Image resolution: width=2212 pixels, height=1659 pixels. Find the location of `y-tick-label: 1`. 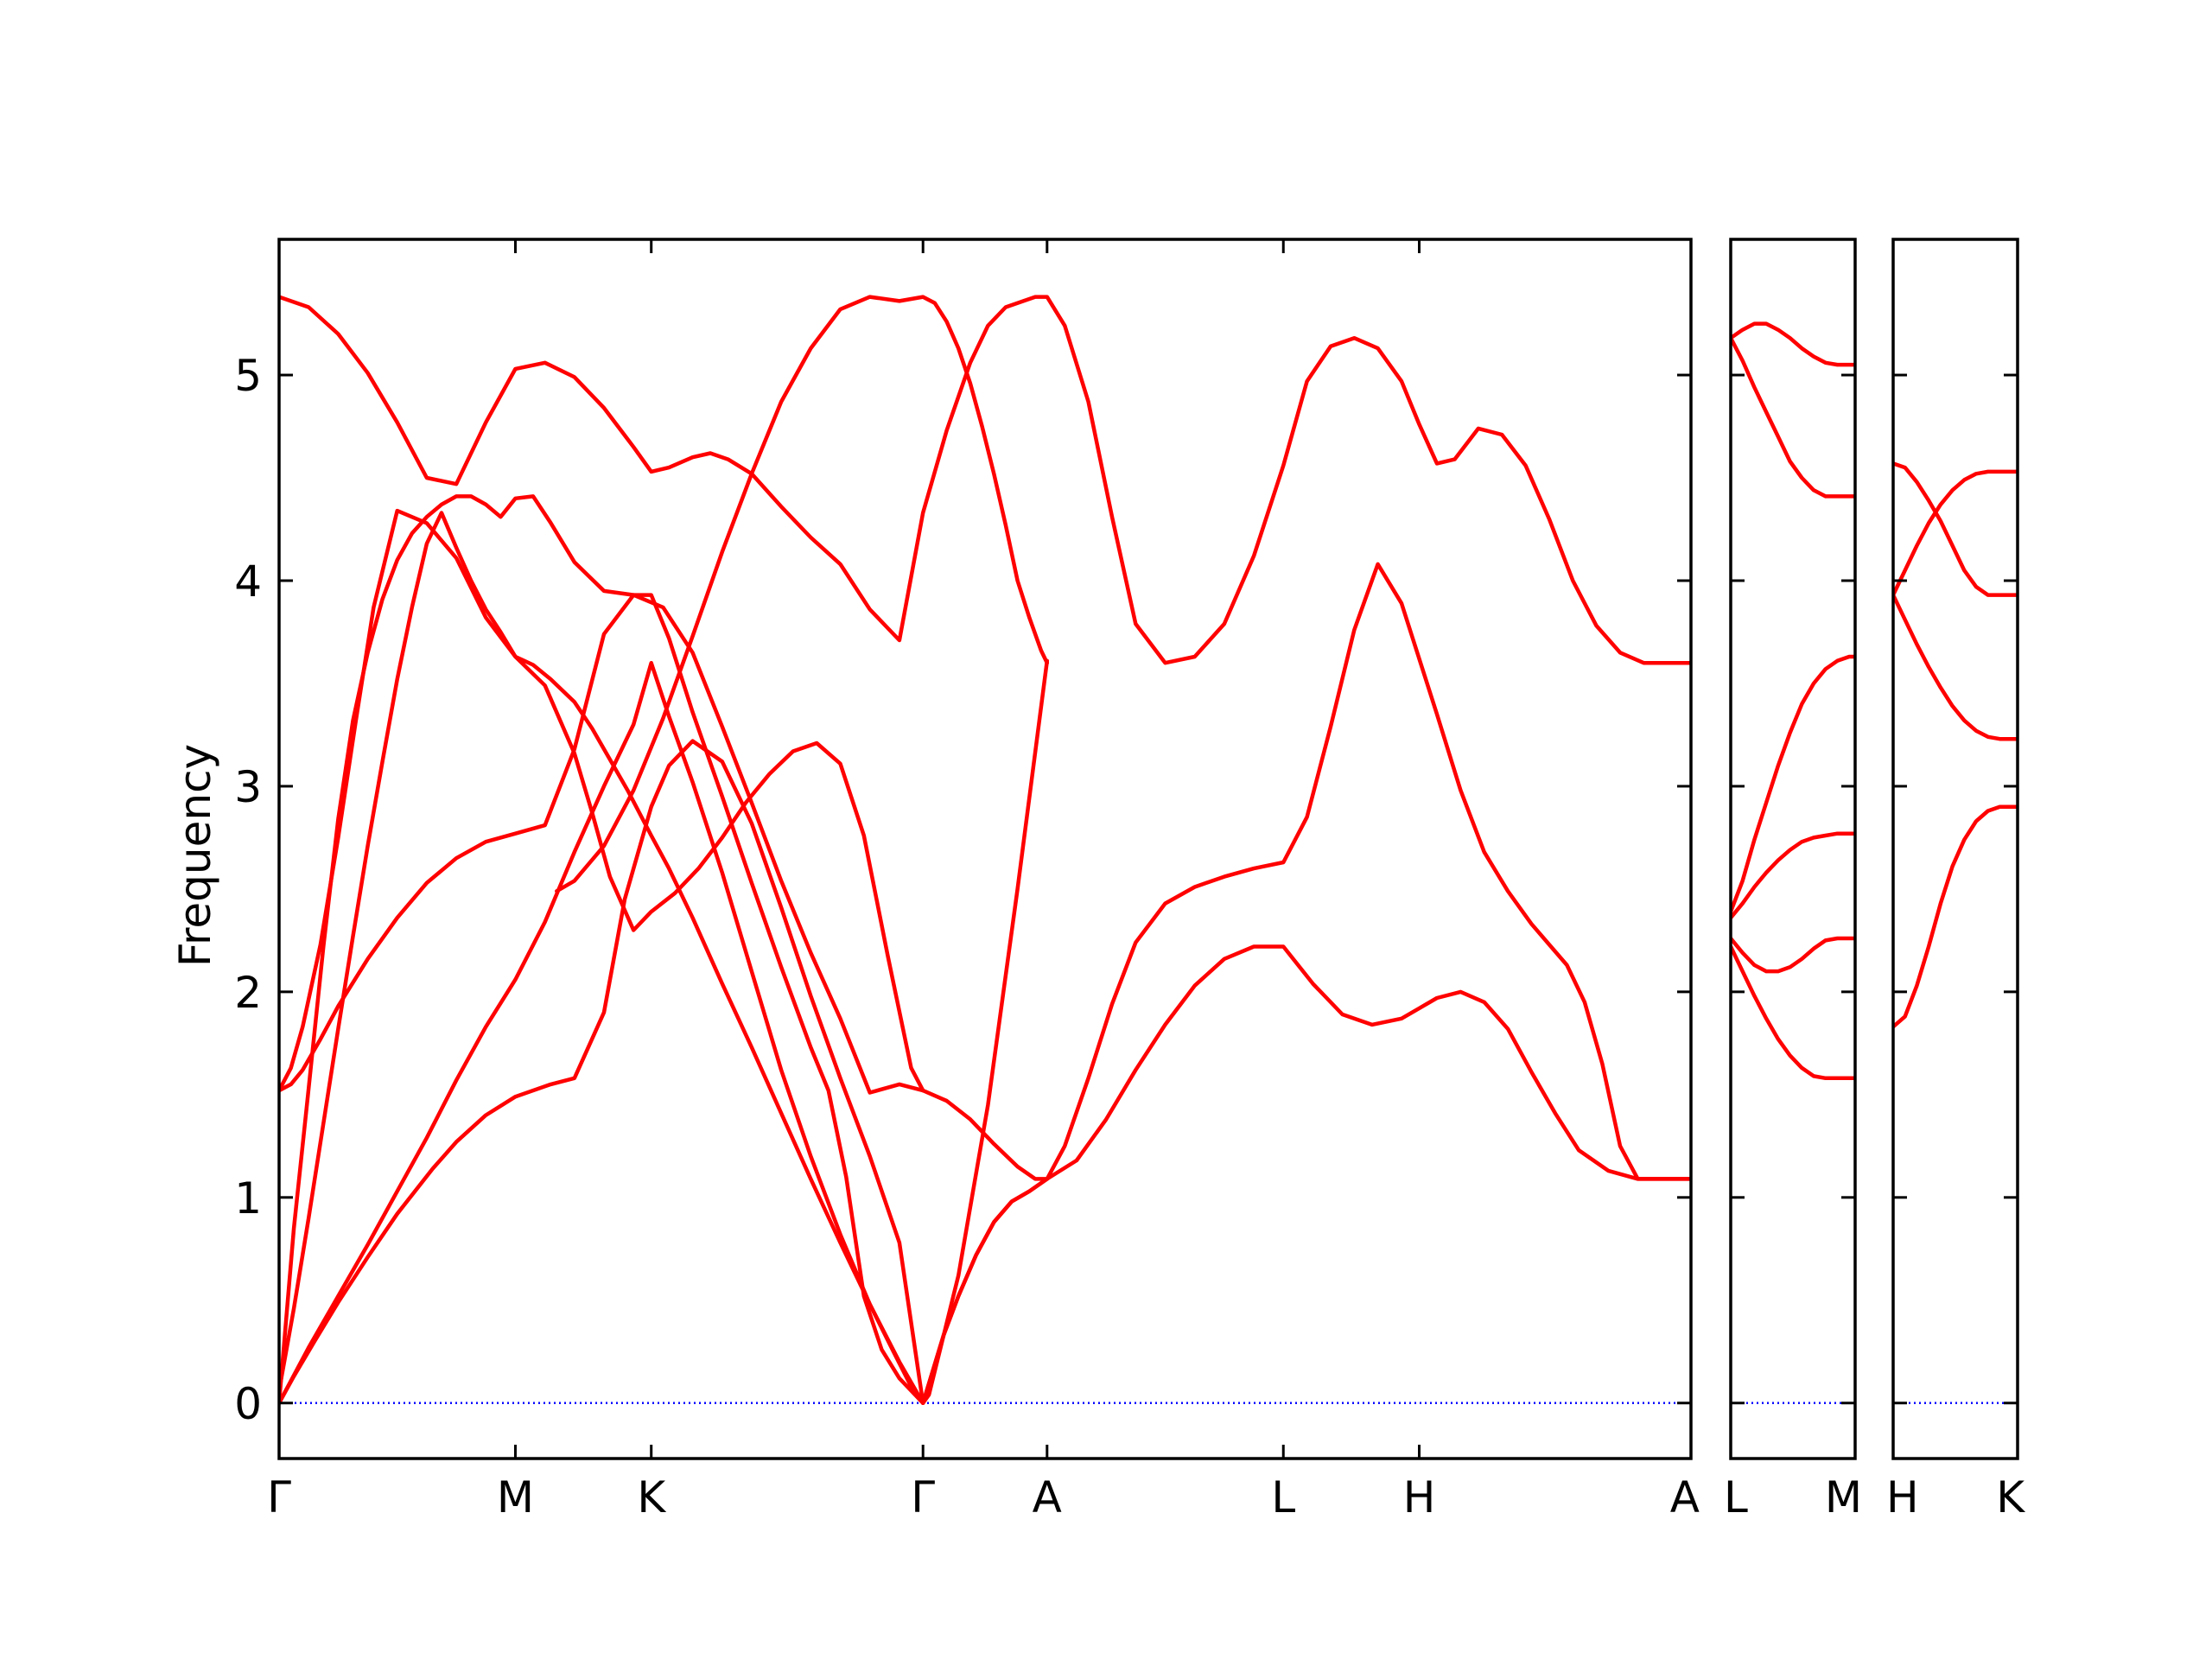

y-tick-label: 1 is located at coordinates (248, 1198).